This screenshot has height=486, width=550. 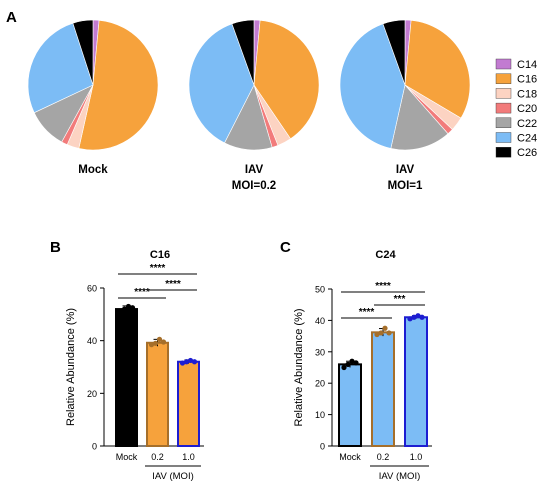 What do you see at coordinates (405, 186) in the screenshot?
I see `pie-label: MOI=1` at bounding box center [405, 186].